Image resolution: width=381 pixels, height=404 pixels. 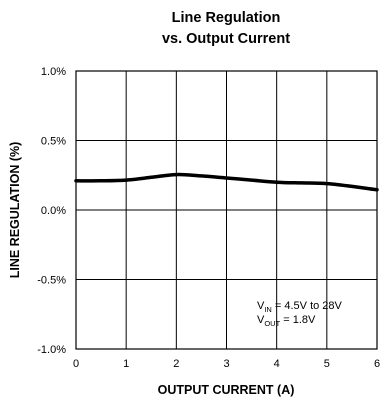 What do you see at coordinates (53, 142) in the screenshot?
I see `y-tick-label: 0.5%` at bounding box center [53, 142].